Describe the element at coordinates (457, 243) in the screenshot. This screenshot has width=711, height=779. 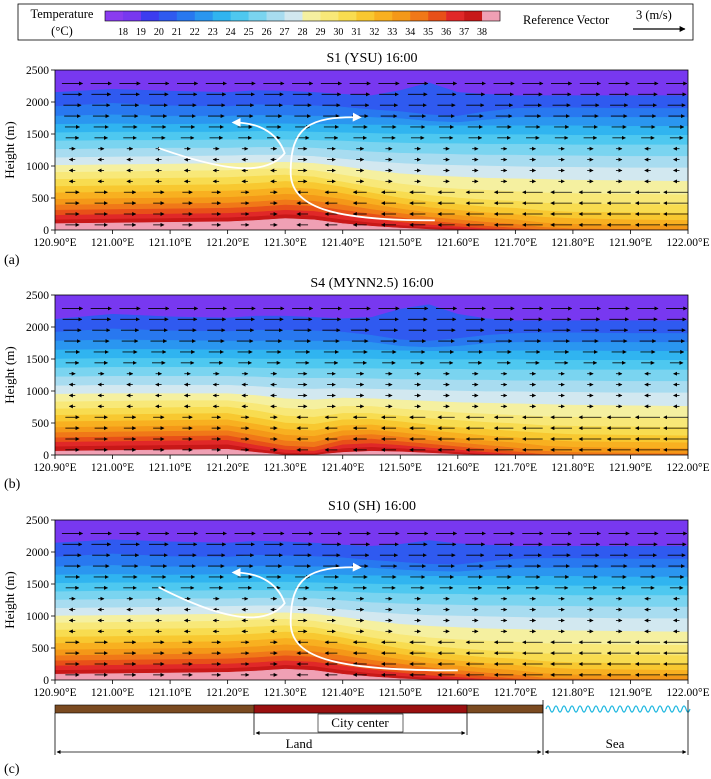
I see `x-tick-label: 121.60°E` at that location.